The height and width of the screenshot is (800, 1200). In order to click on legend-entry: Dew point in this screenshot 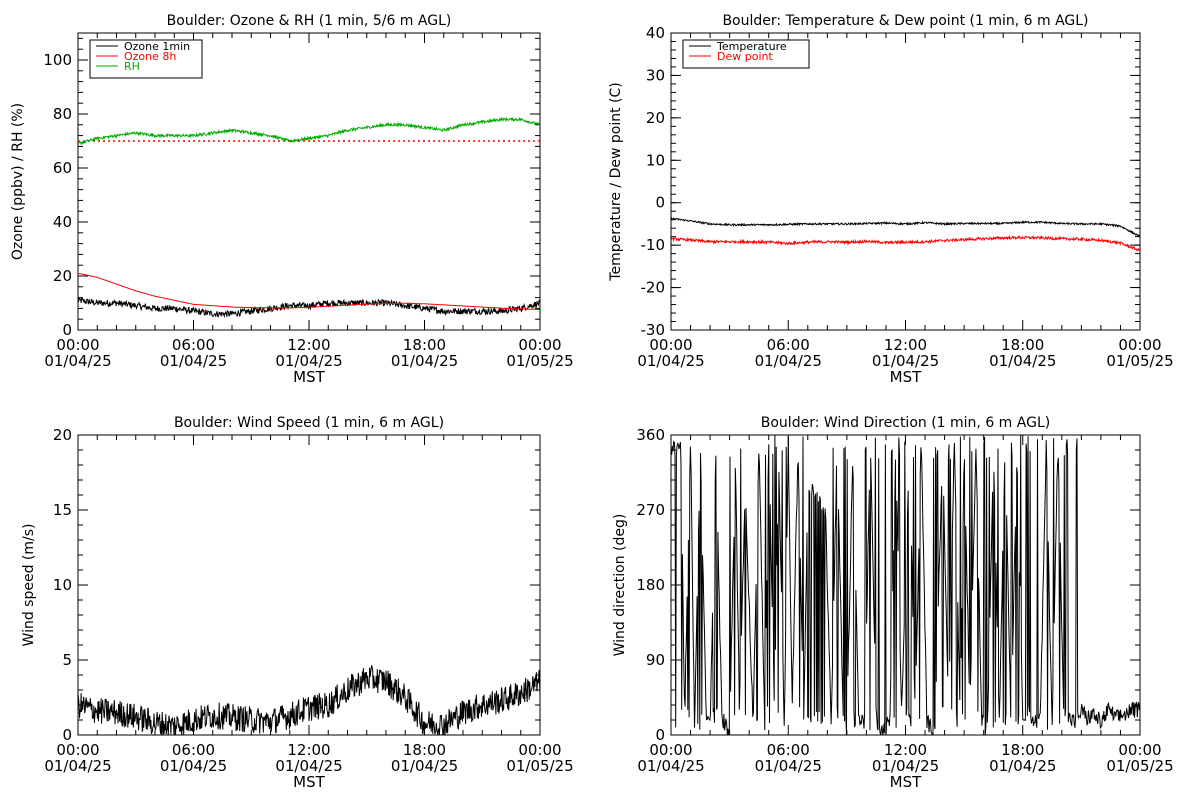, I will do `click(745, 56)`.